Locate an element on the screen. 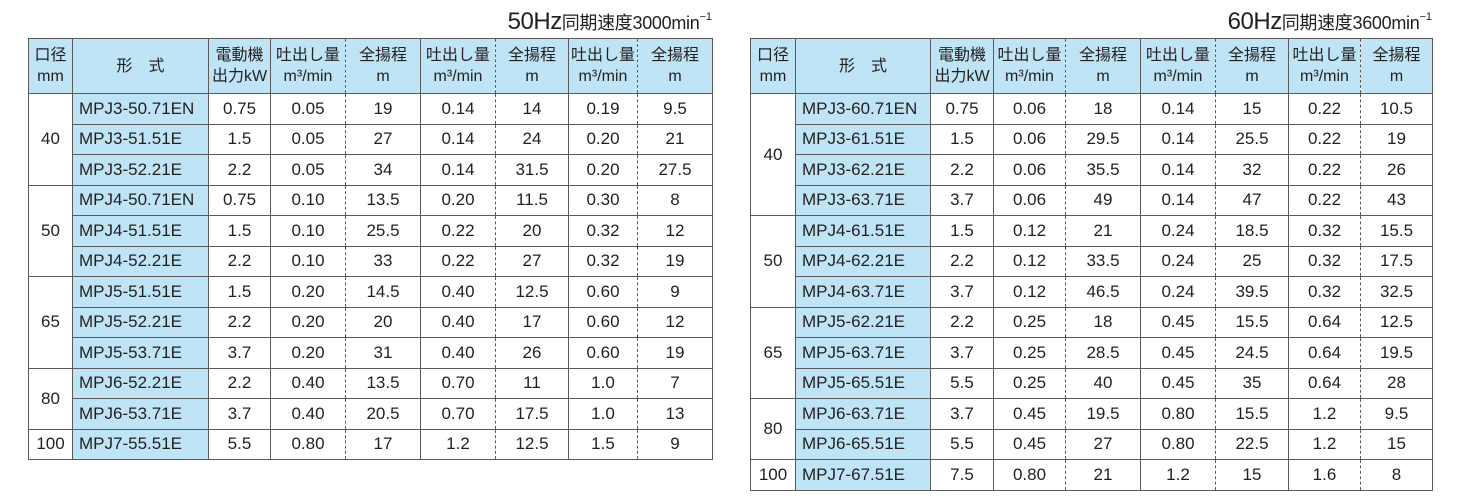 The width and height of the screenshot is (1459, 501). total-head-cell: 14 is located at coordinates (532, 109).